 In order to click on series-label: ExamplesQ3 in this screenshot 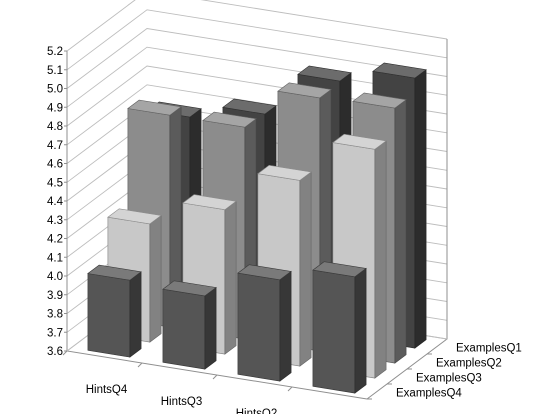, I will do `click(449, 379)`.